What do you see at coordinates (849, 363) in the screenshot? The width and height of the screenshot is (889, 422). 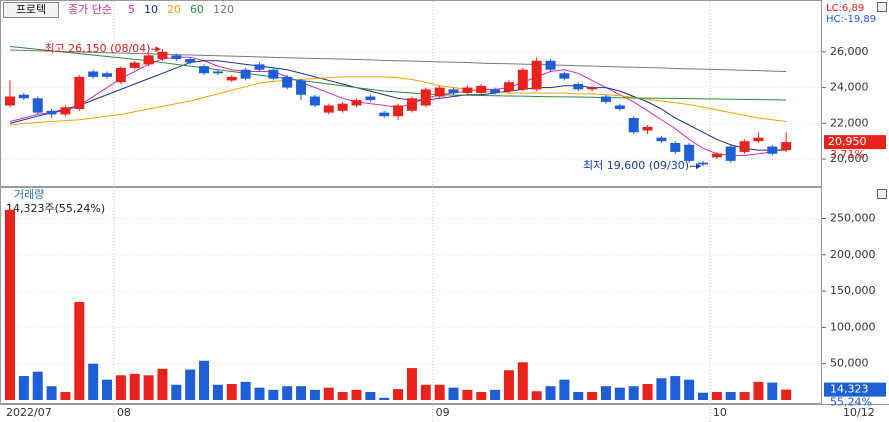 I see `y-tick-label: 50,000` at bounding box center [849, 363].